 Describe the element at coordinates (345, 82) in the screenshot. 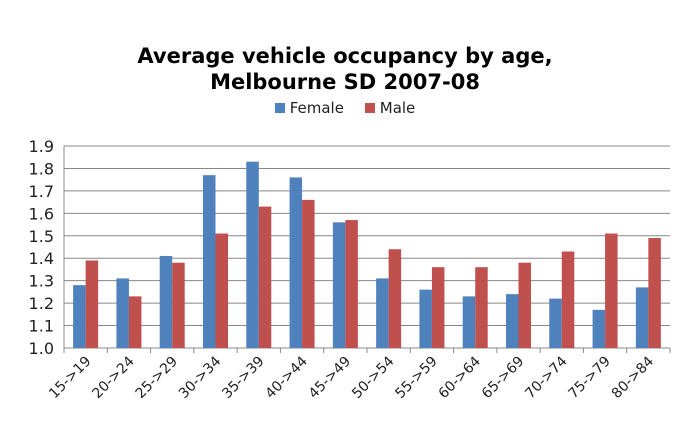

I see `chart-subtitle: Melbourne SD 2007-08` at that location.